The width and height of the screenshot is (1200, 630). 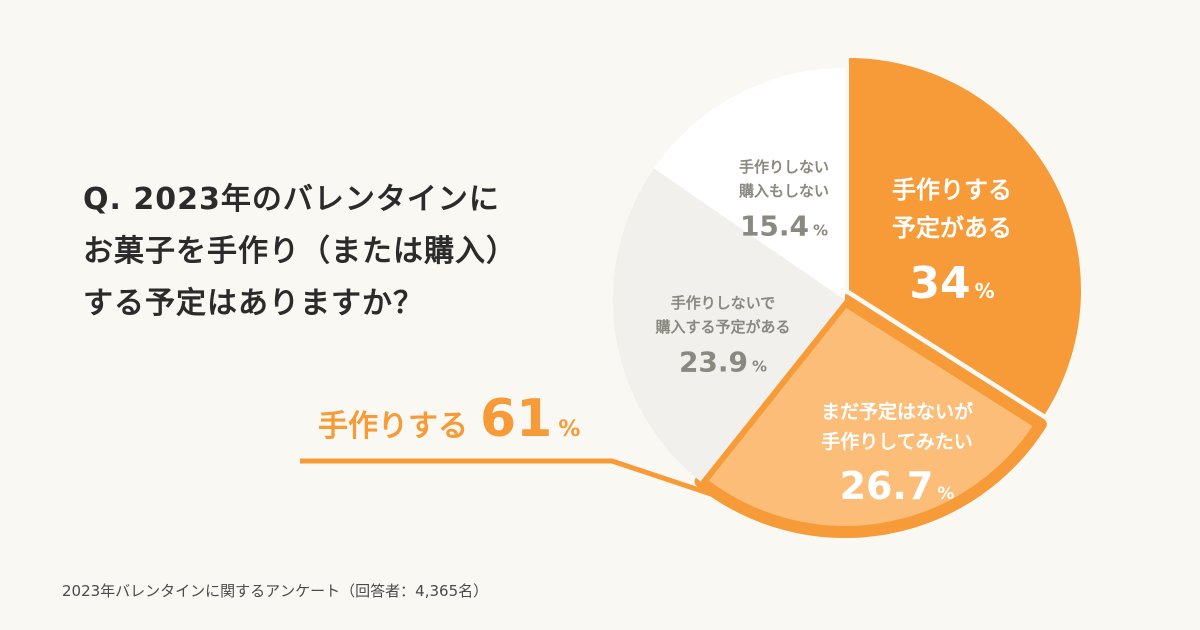 I want to click on slice-plan-to-make, so click(x=965, y=236).